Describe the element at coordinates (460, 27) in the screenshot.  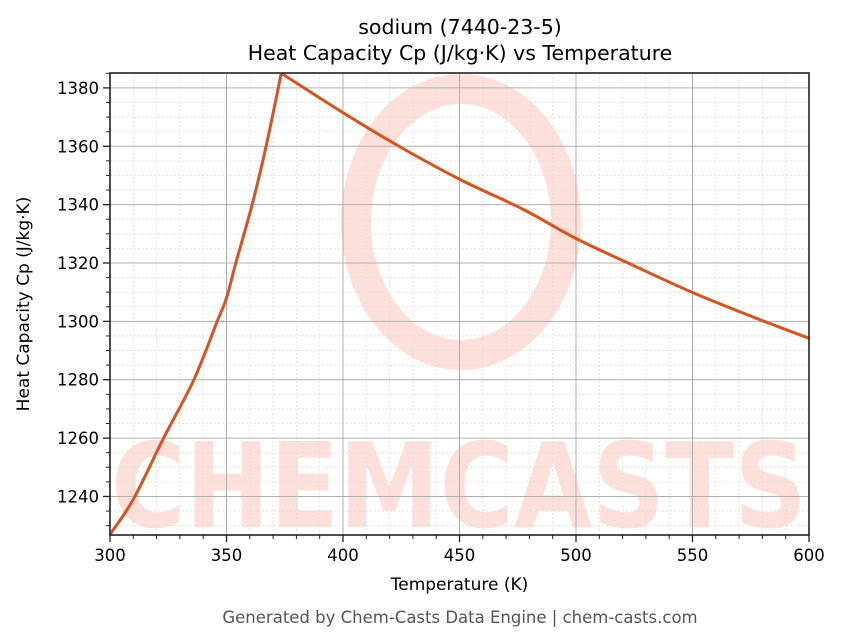
I see `chart-title: sodium (7440-23-5)` at that location.